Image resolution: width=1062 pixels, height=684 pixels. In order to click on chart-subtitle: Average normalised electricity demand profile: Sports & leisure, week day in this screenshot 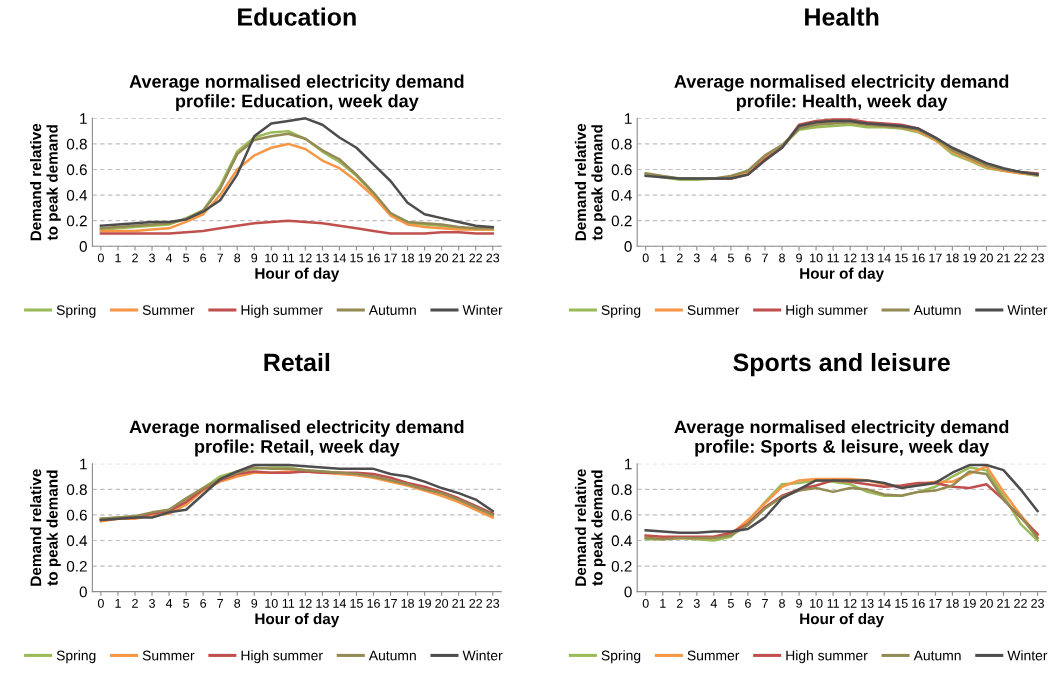, I will do `click(841, 438)`.